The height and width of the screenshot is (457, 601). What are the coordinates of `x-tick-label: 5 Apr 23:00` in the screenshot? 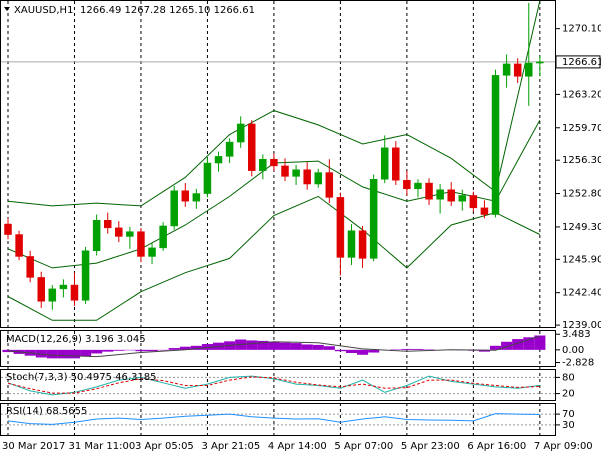 It's located at (430, 446).